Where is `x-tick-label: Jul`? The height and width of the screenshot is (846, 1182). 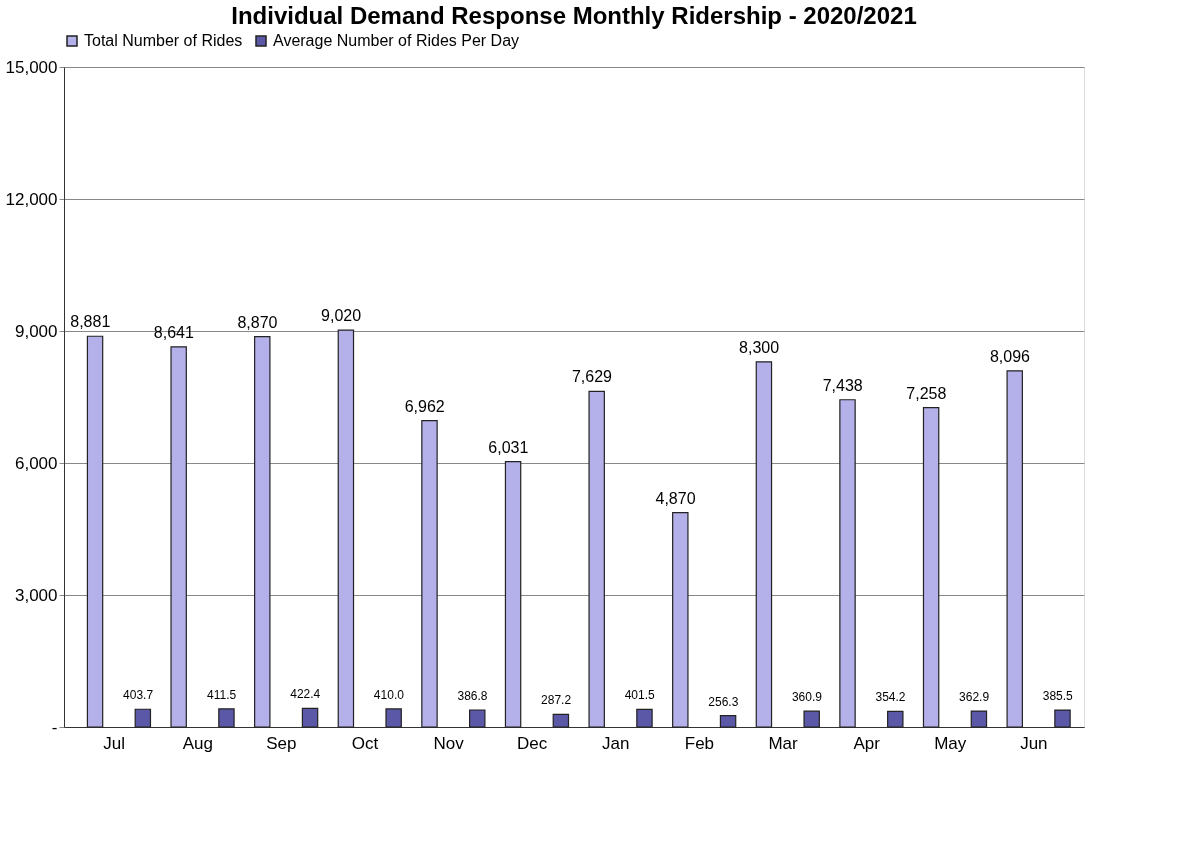
x-tick-label: Jul is located at coordinates (114, 743).